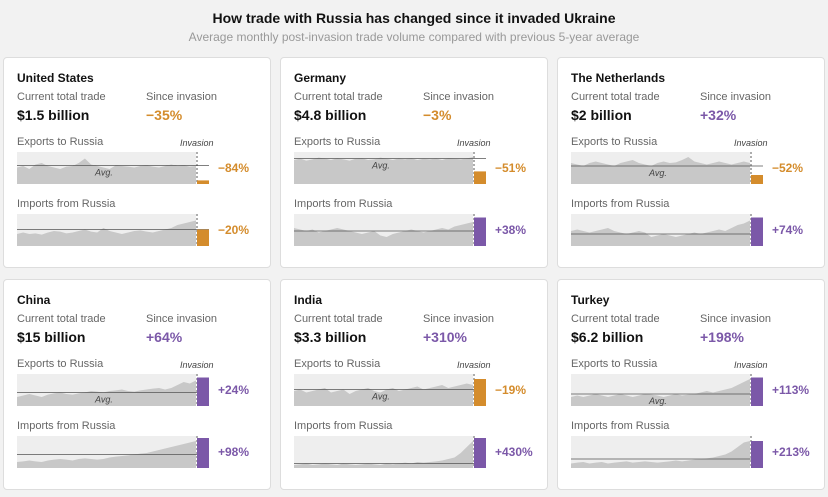 This screenshot has height=497, width=828. Describe the element at coordinates (234, 390) in the screenshot. I see `exports-change: +24%` at that location.